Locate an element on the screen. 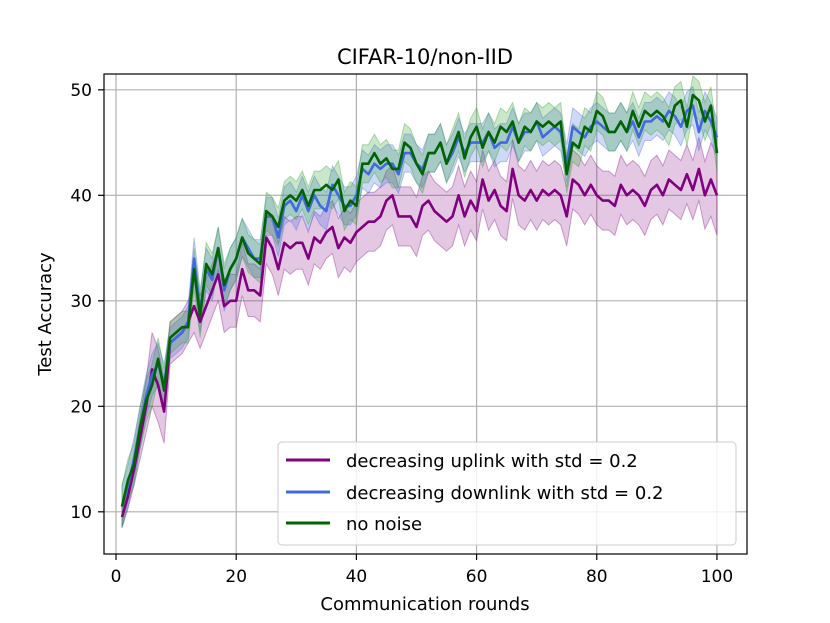  x-tick-label: 80 is located at coordinates (597, 577).